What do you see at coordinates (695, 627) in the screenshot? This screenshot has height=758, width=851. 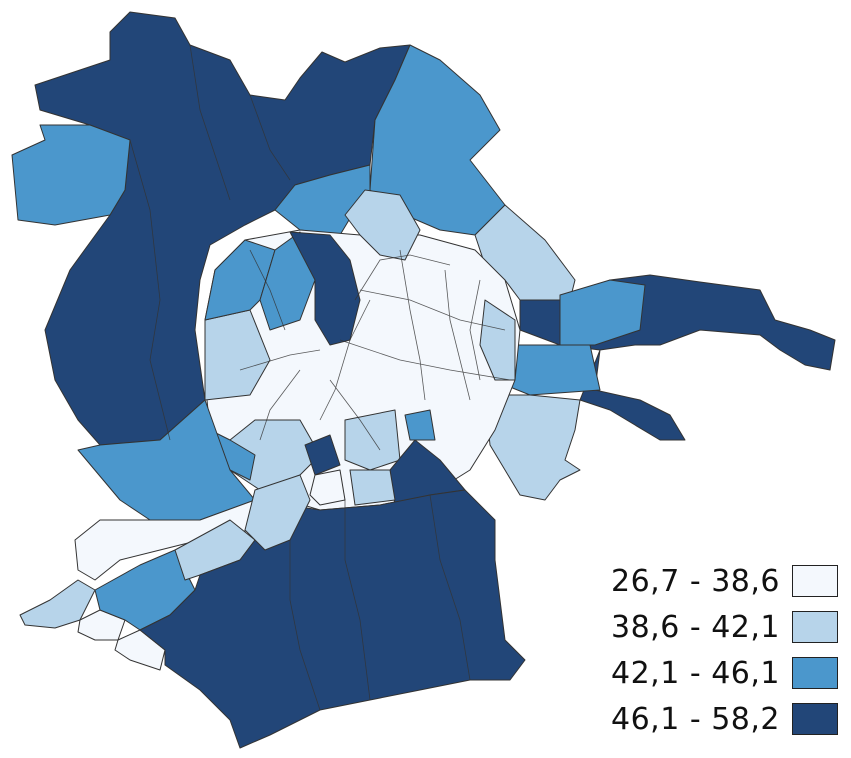 I see `legend-label: 38,6 - 42,1` at bounding box center [695, 627].